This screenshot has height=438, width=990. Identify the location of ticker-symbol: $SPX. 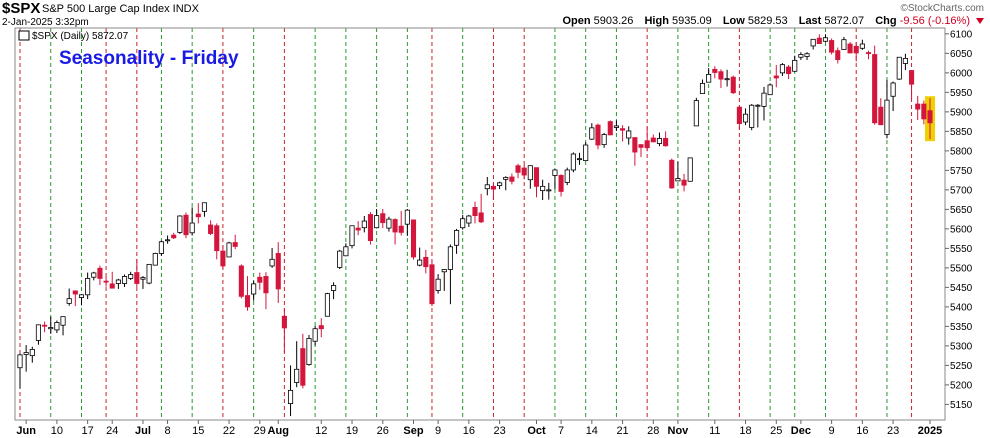
(21, 8).